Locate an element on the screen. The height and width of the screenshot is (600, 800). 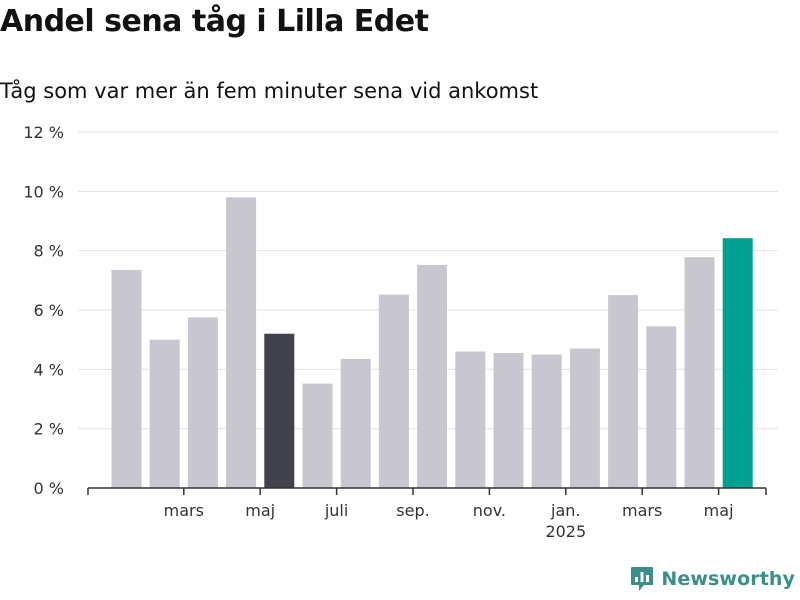
newsworthy-logo-icon is located at coordinates (642, 579).